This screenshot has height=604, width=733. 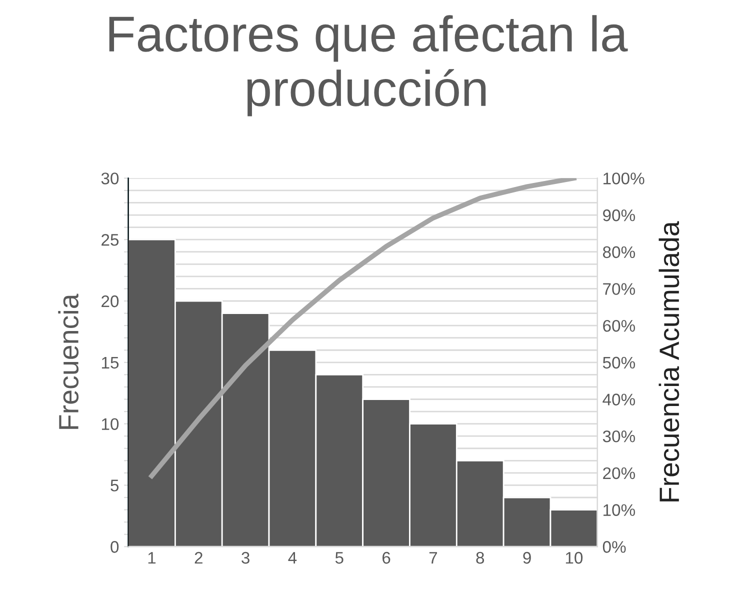 What do you see at coordinates (433, 558) in the screenshot?
I see `x-tick-label: 7` at bounding box center [433, 558].